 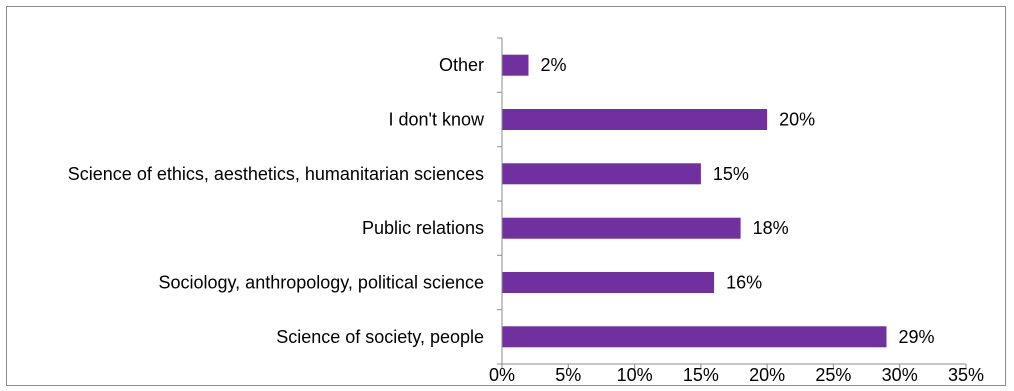 I want to click on x-tick-label: 5%, so click(x=568, y=375).